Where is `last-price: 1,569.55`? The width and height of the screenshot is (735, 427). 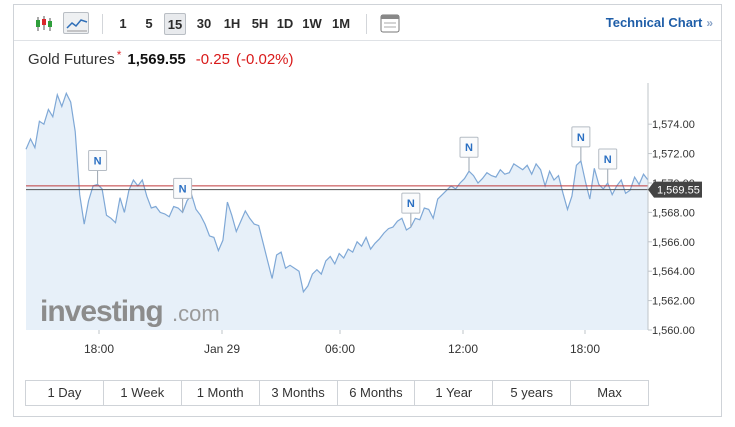 last-price: 1,569.55 is located at coordinates (156, 59).